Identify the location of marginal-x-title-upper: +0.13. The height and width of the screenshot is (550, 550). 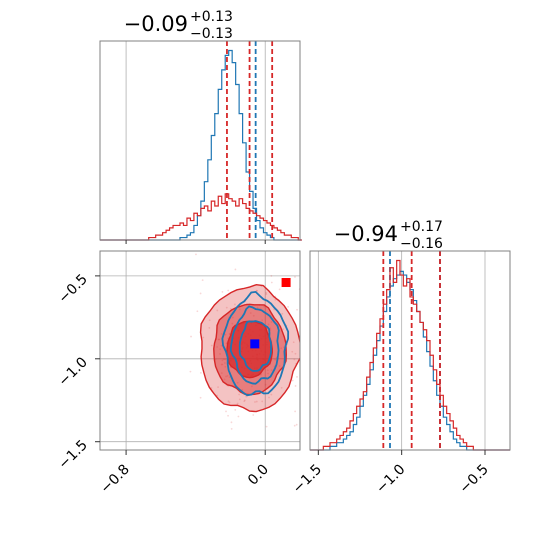
(211, 17).